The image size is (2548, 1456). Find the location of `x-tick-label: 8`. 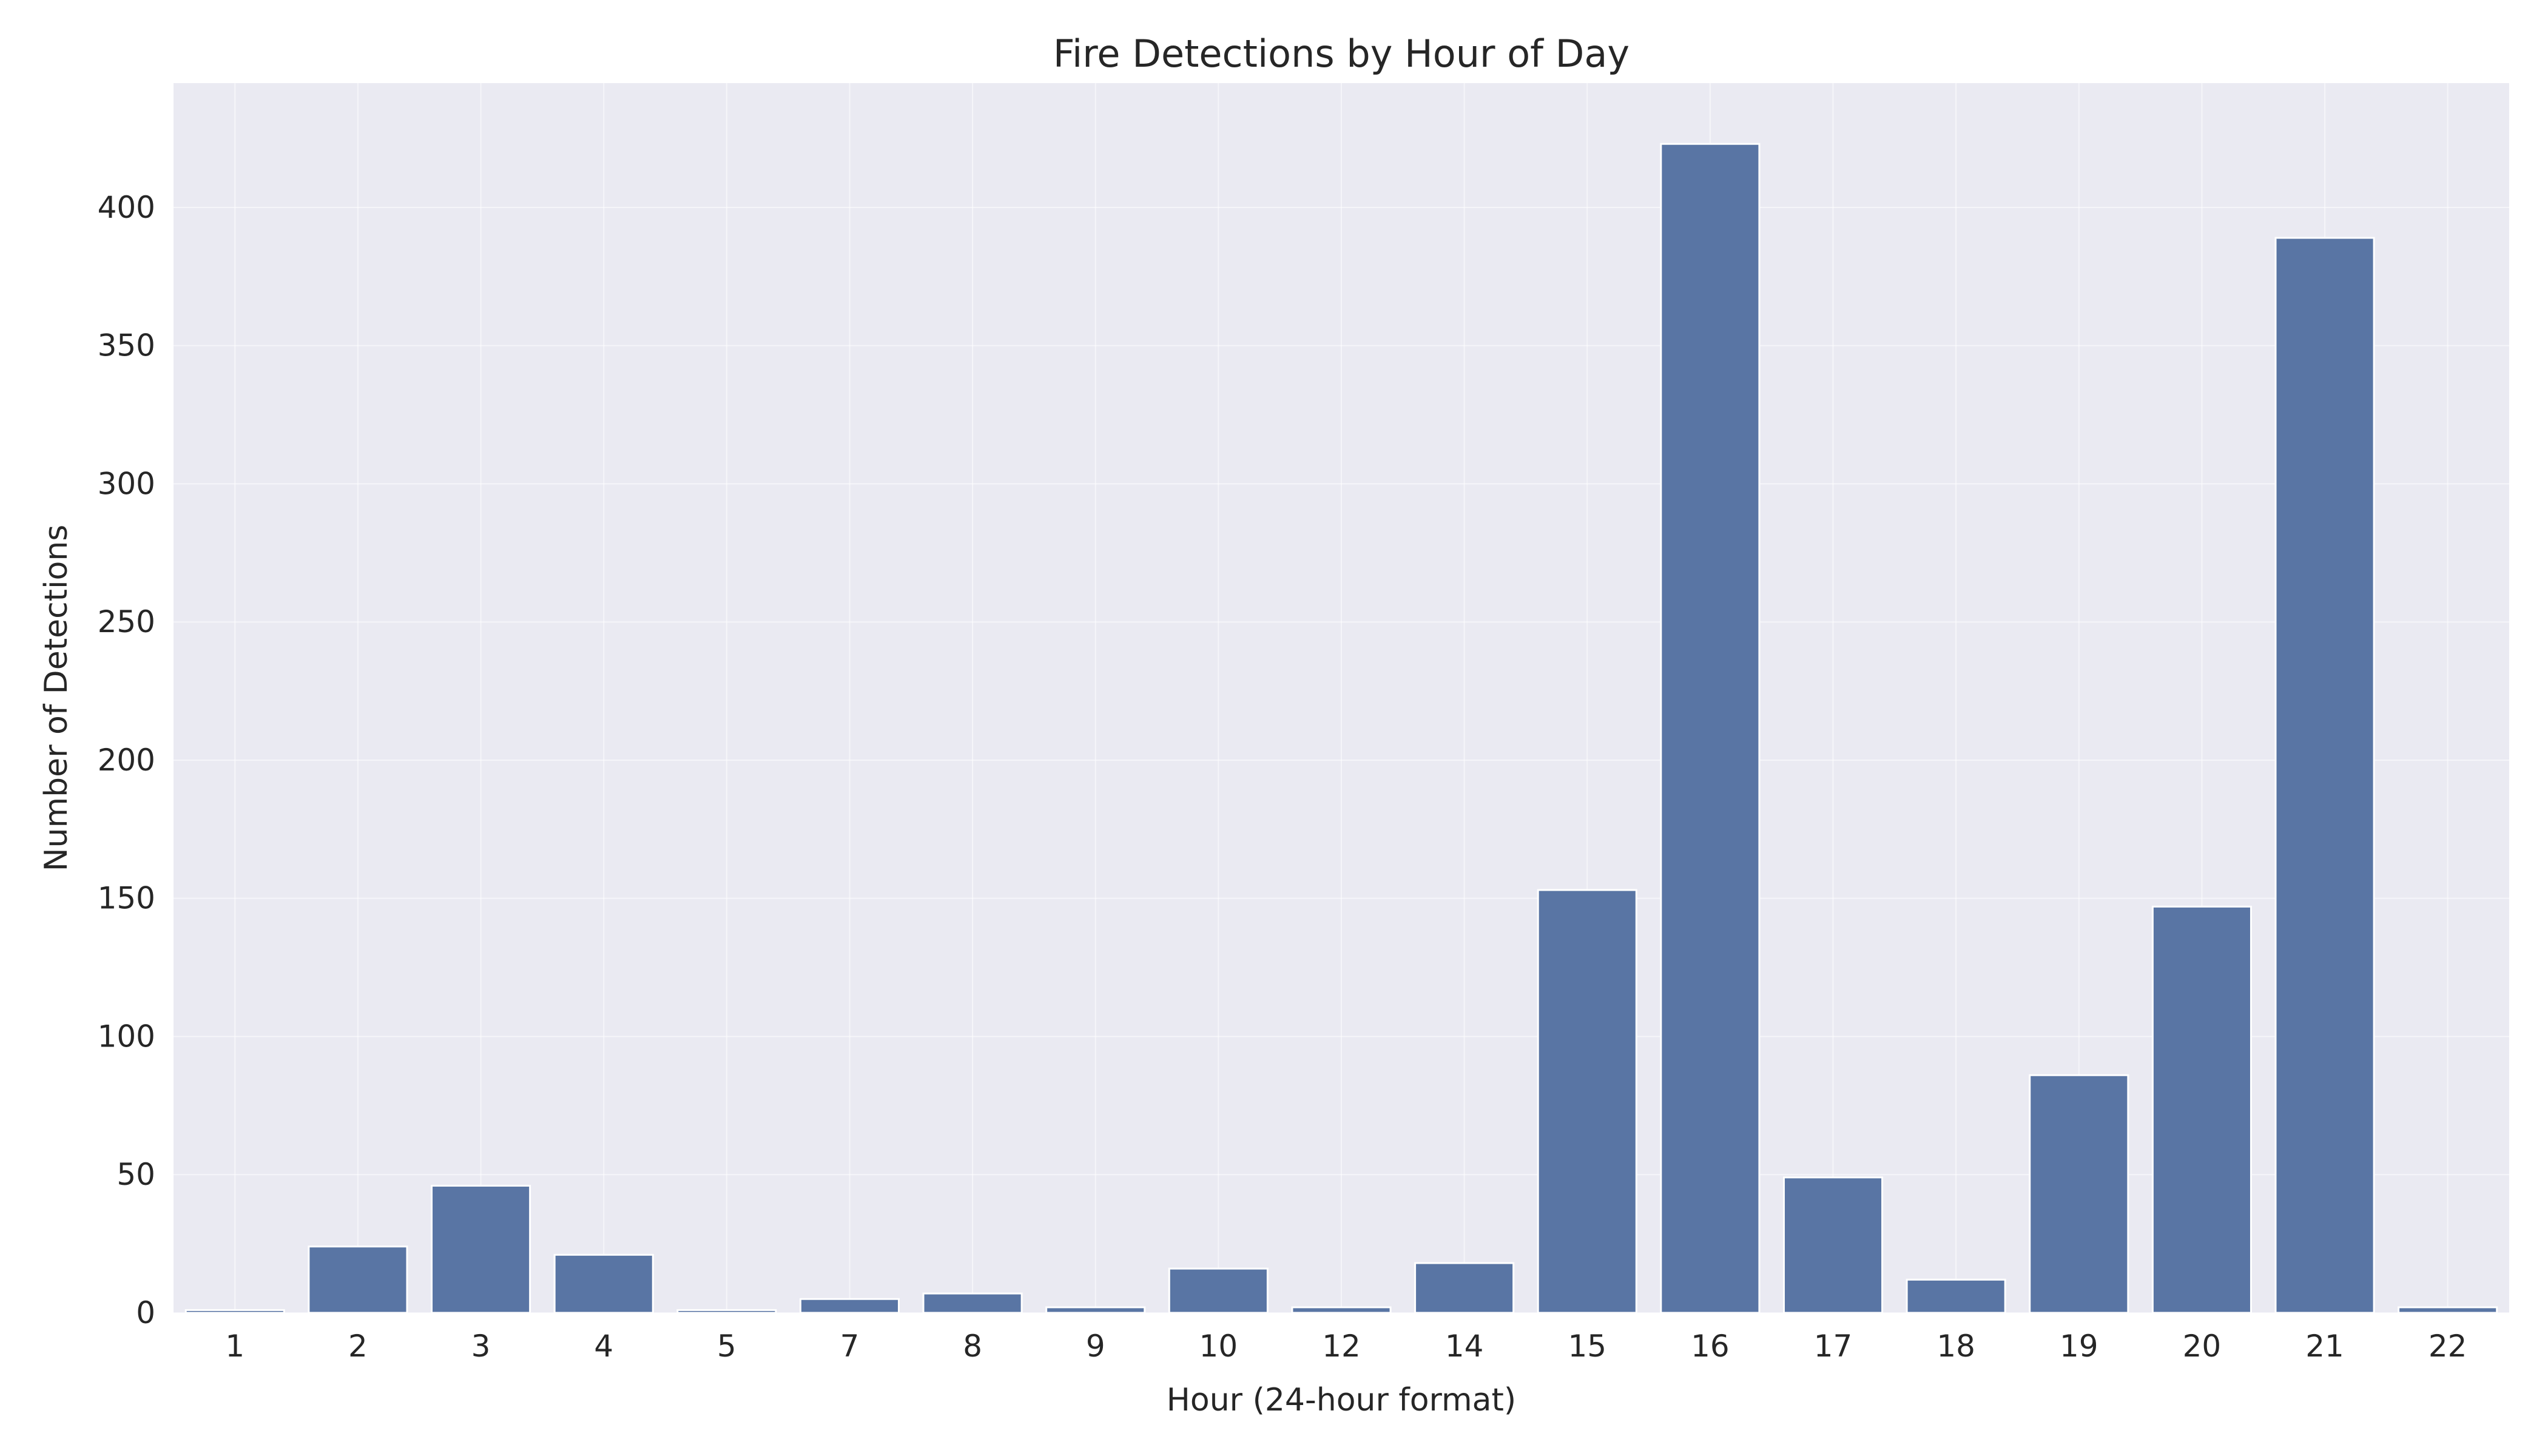

x-tick-label: 8 is located at coordinates (972, 1346).